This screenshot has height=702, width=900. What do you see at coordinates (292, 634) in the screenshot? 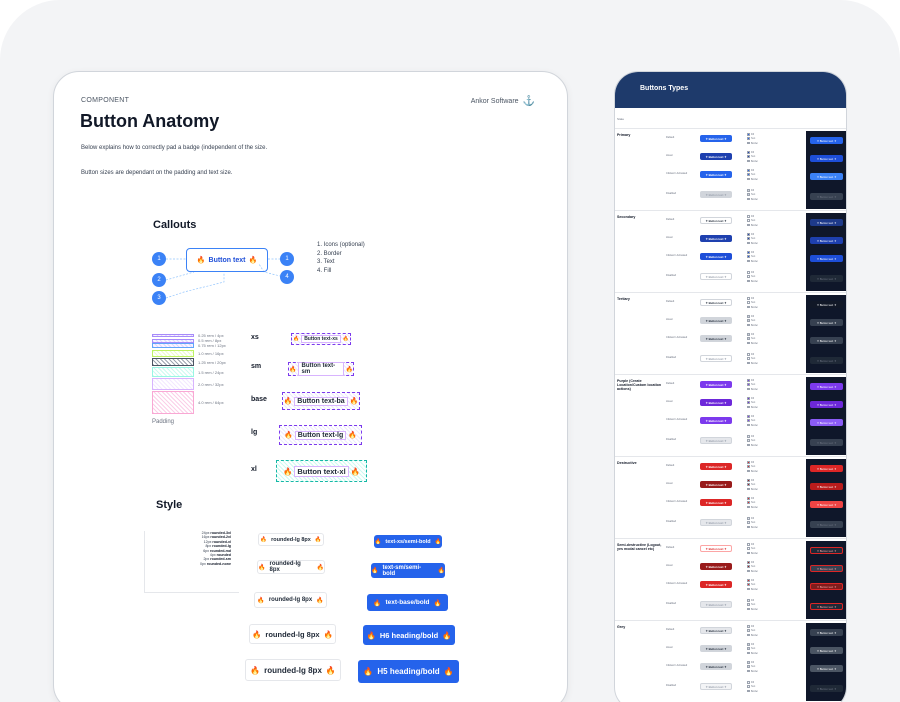
I see `style-outline-button-lg: 🔥 rounded-lg 8px 🔥` at bounding box center [292, 634].